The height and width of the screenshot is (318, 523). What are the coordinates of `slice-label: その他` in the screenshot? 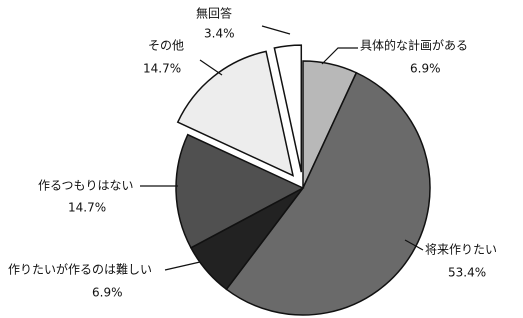 It's located at (166, 46).